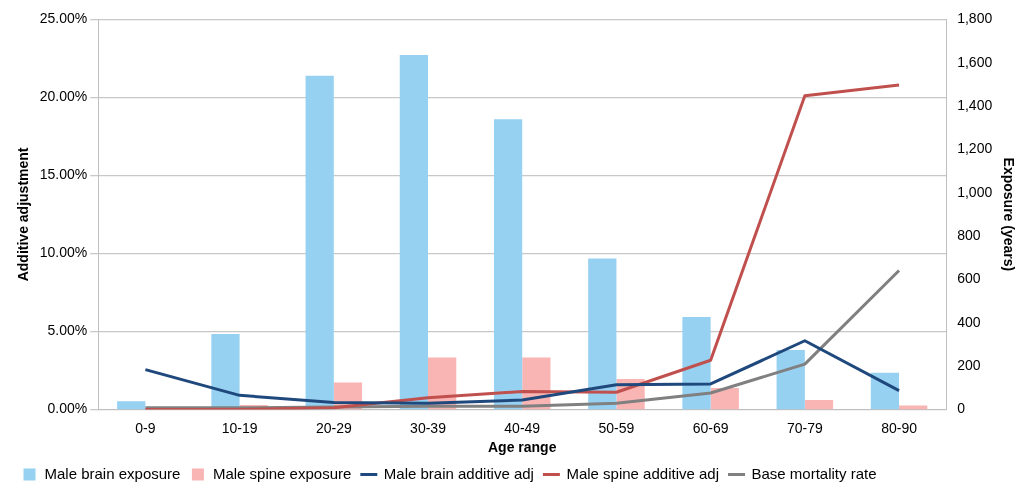 The height and width of the screenshot is (500, 1032). What do you see at coordinates (642, 473) in the screenshot?
I see `legend-label: Male spine additive adj` at bounding box center [642, 473].